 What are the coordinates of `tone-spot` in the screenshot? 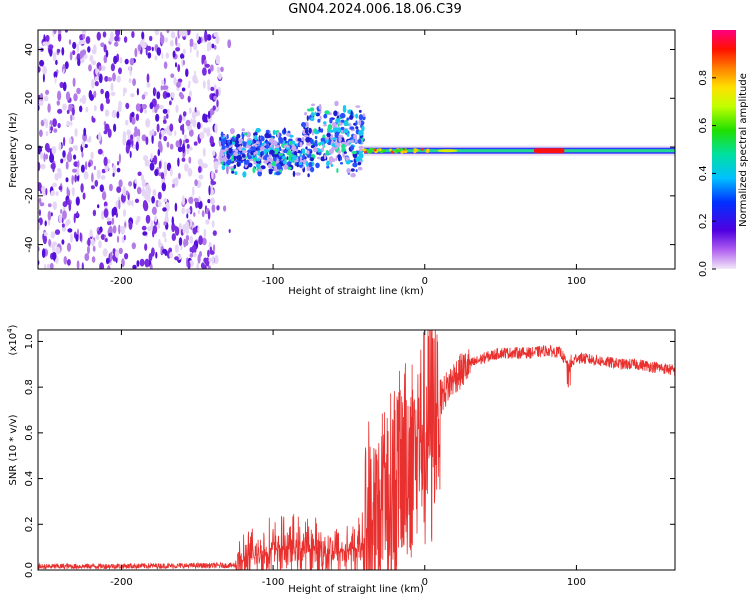 It's located at (364, 150).